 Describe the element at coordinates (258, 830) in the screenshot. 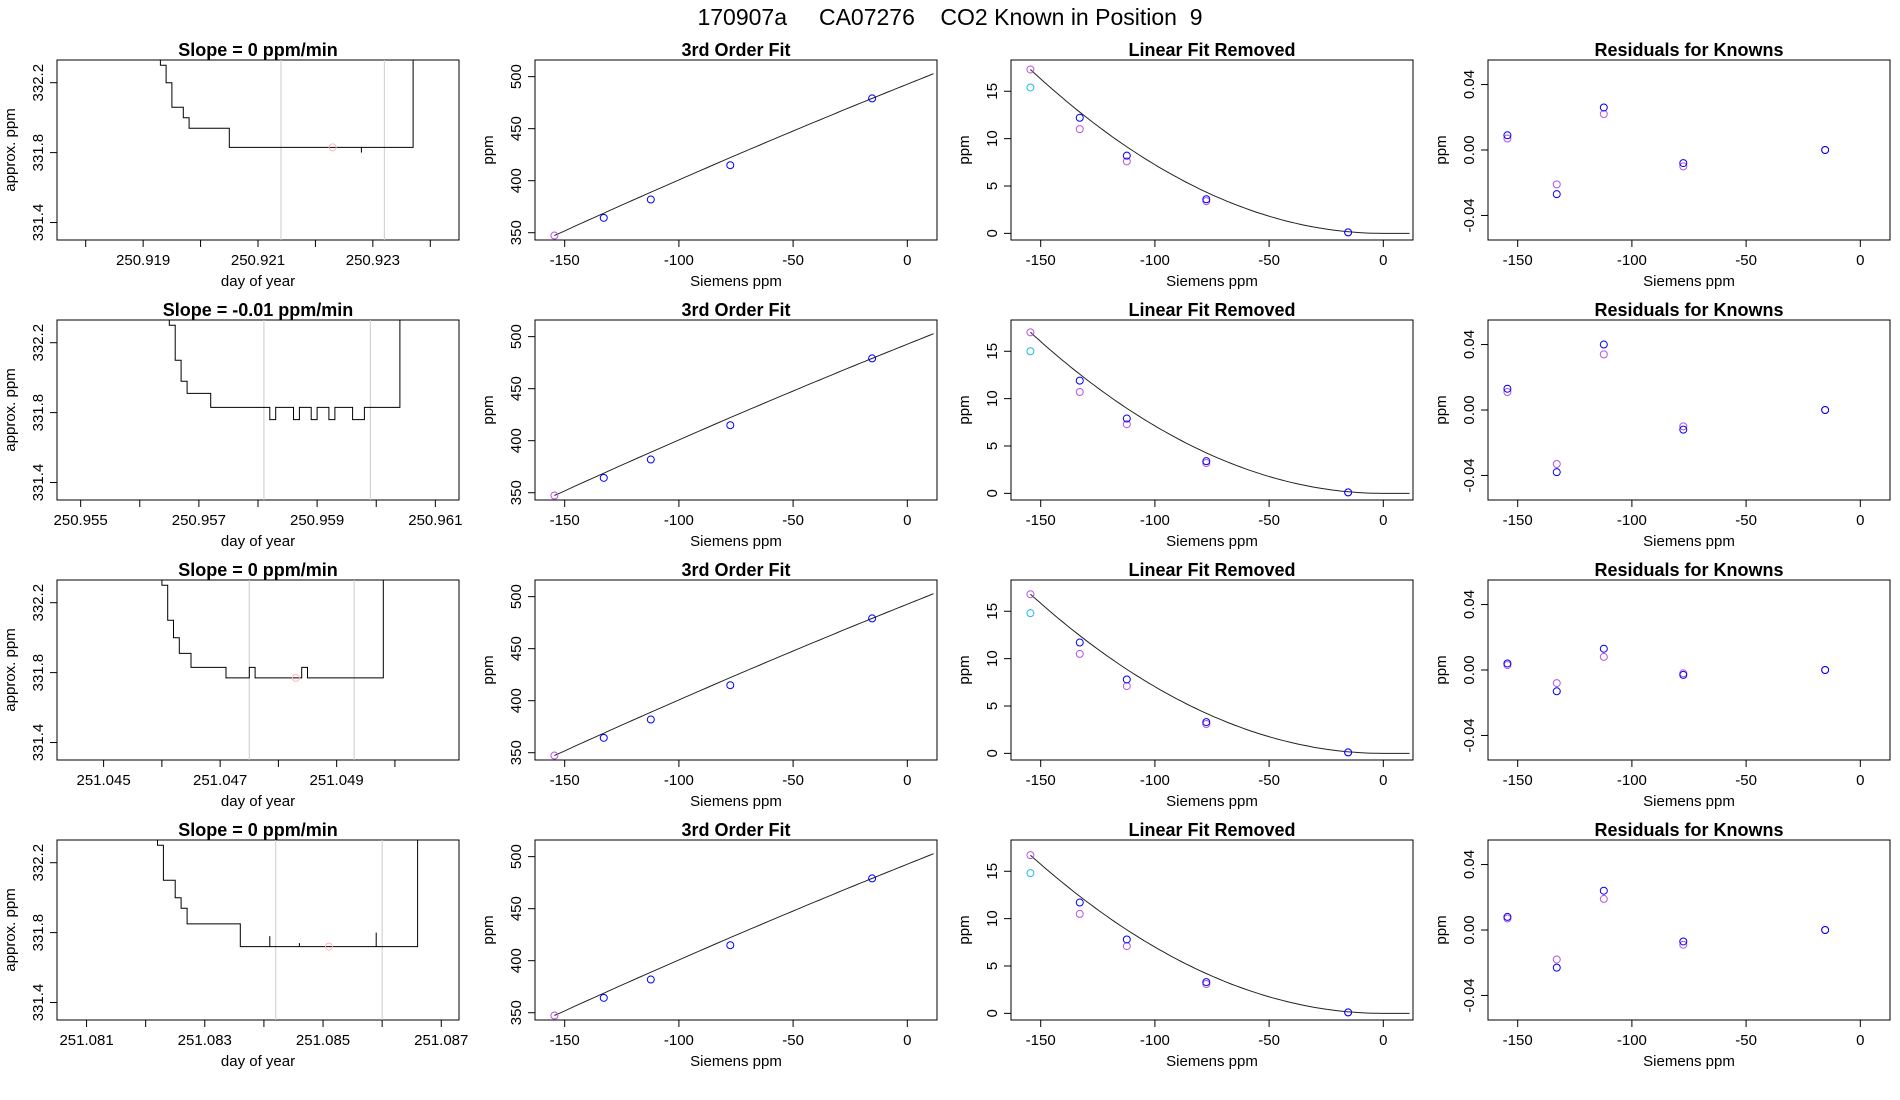

I see `chart-title: Slope = 0 ppm/min` at that location.